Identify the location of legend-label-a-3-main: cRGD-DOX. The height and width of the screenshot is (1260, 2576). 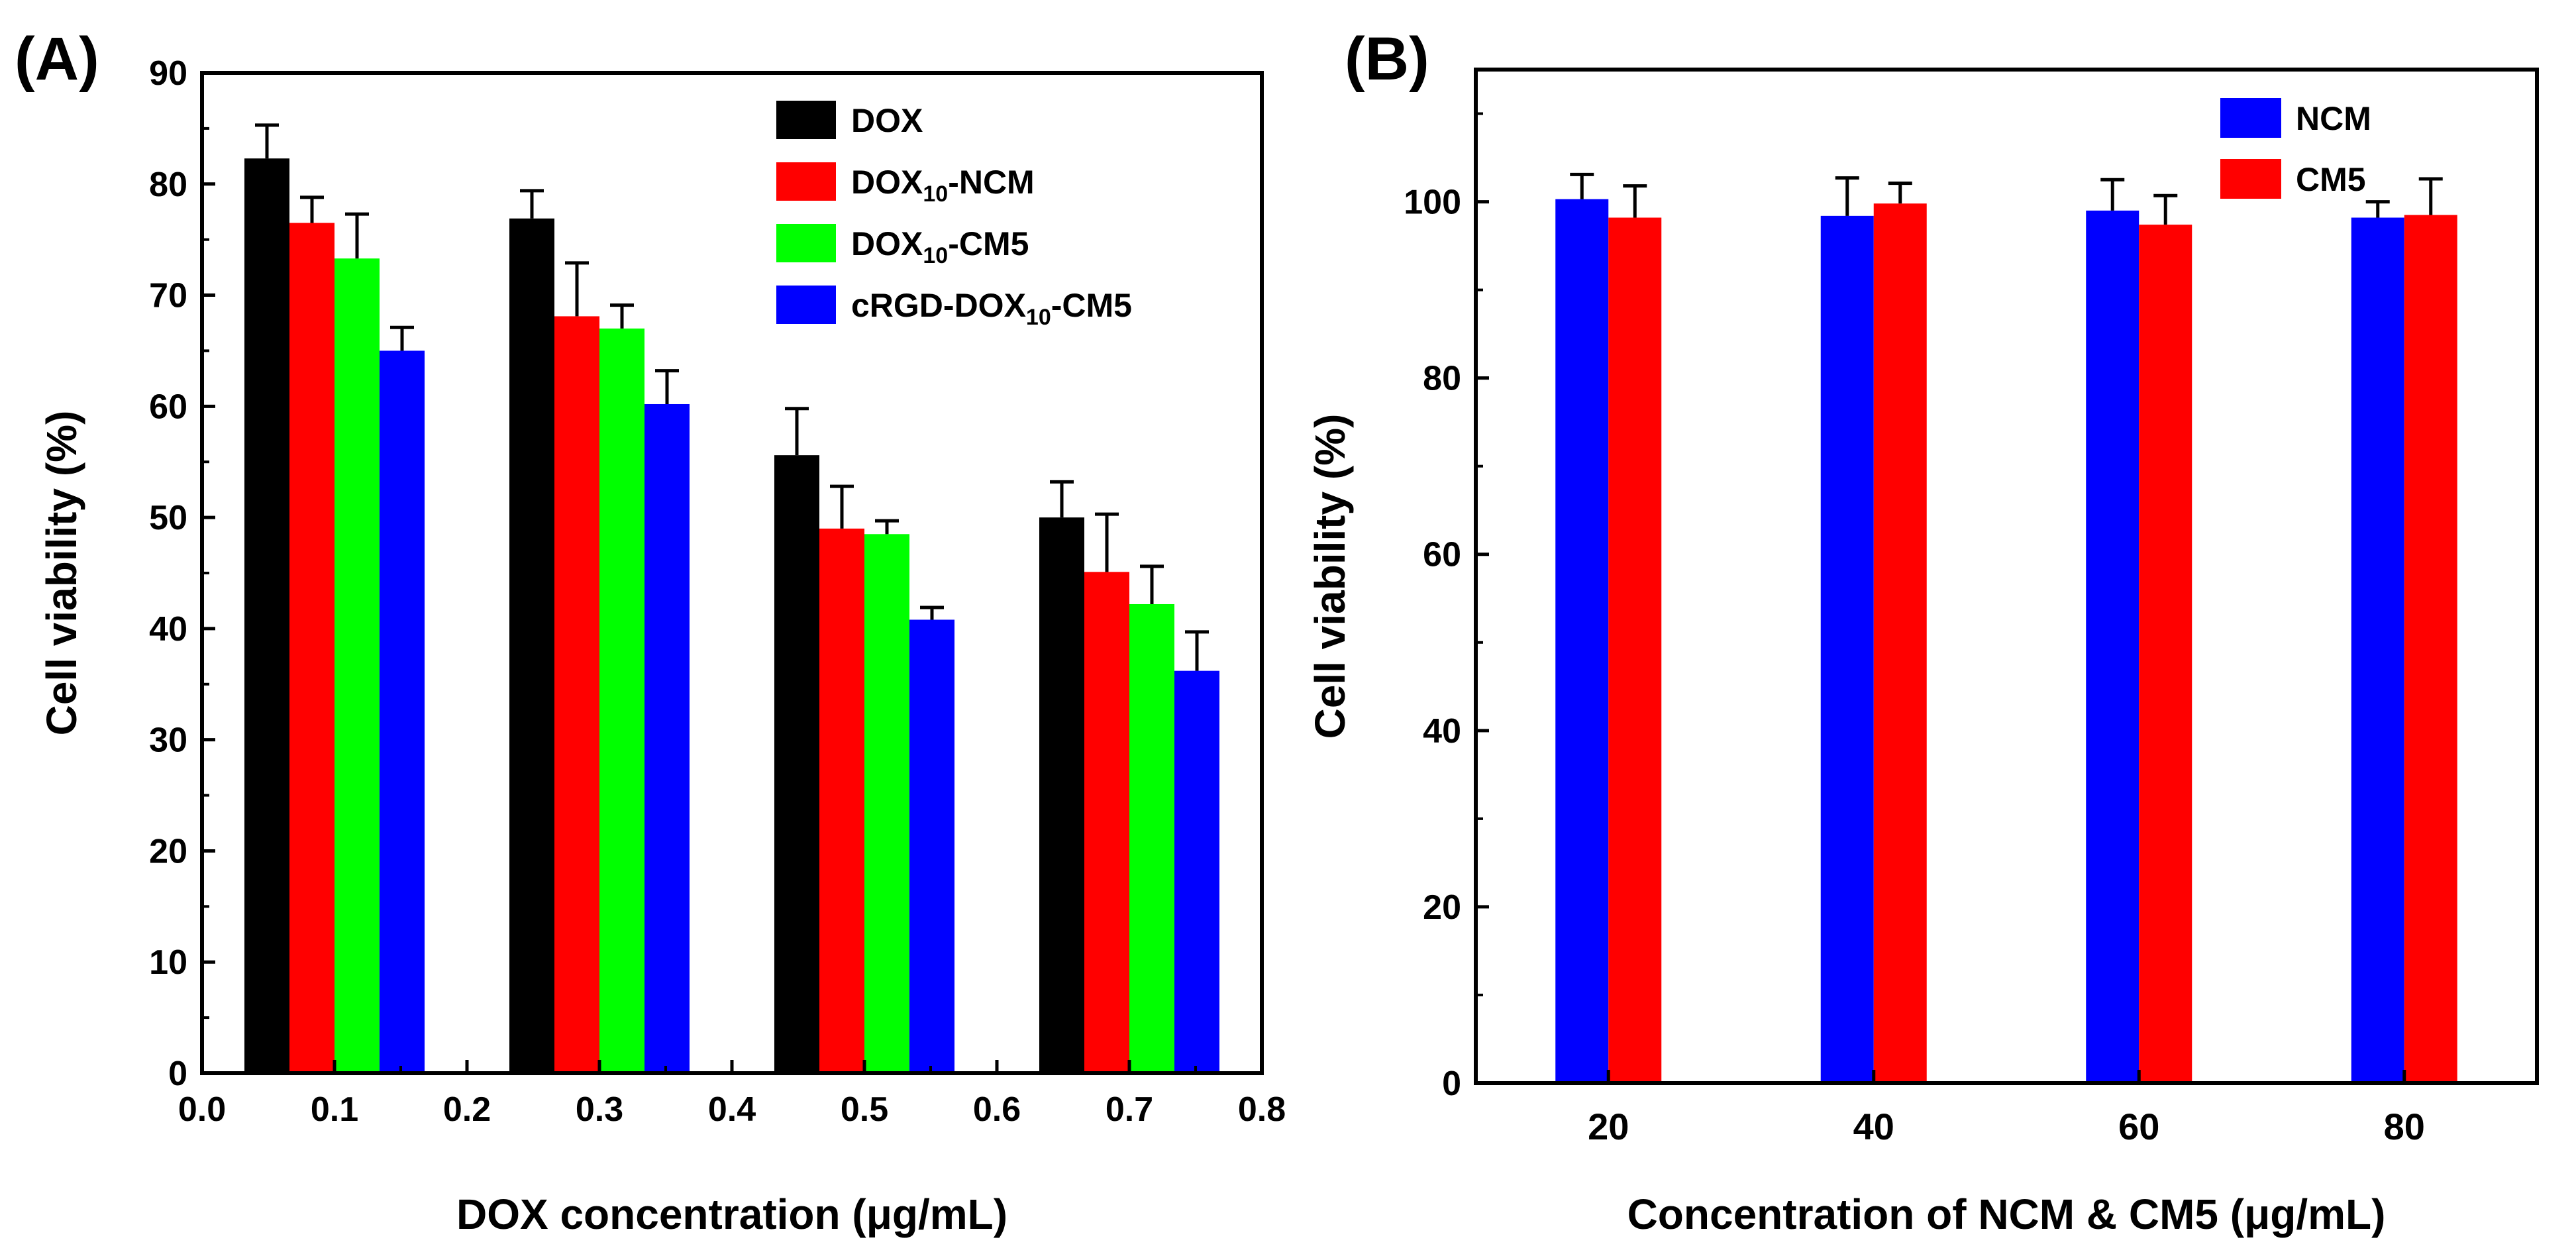
(938, 305).